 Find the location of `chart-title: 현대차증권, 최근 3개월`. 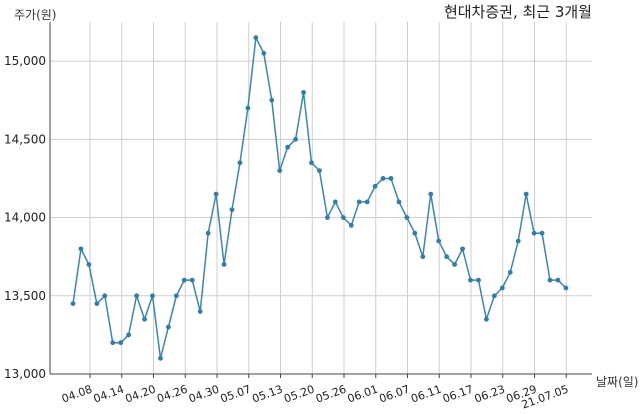

chart-title: 현대차증권, 최근 3개월 is located at coordinates (518, 12).